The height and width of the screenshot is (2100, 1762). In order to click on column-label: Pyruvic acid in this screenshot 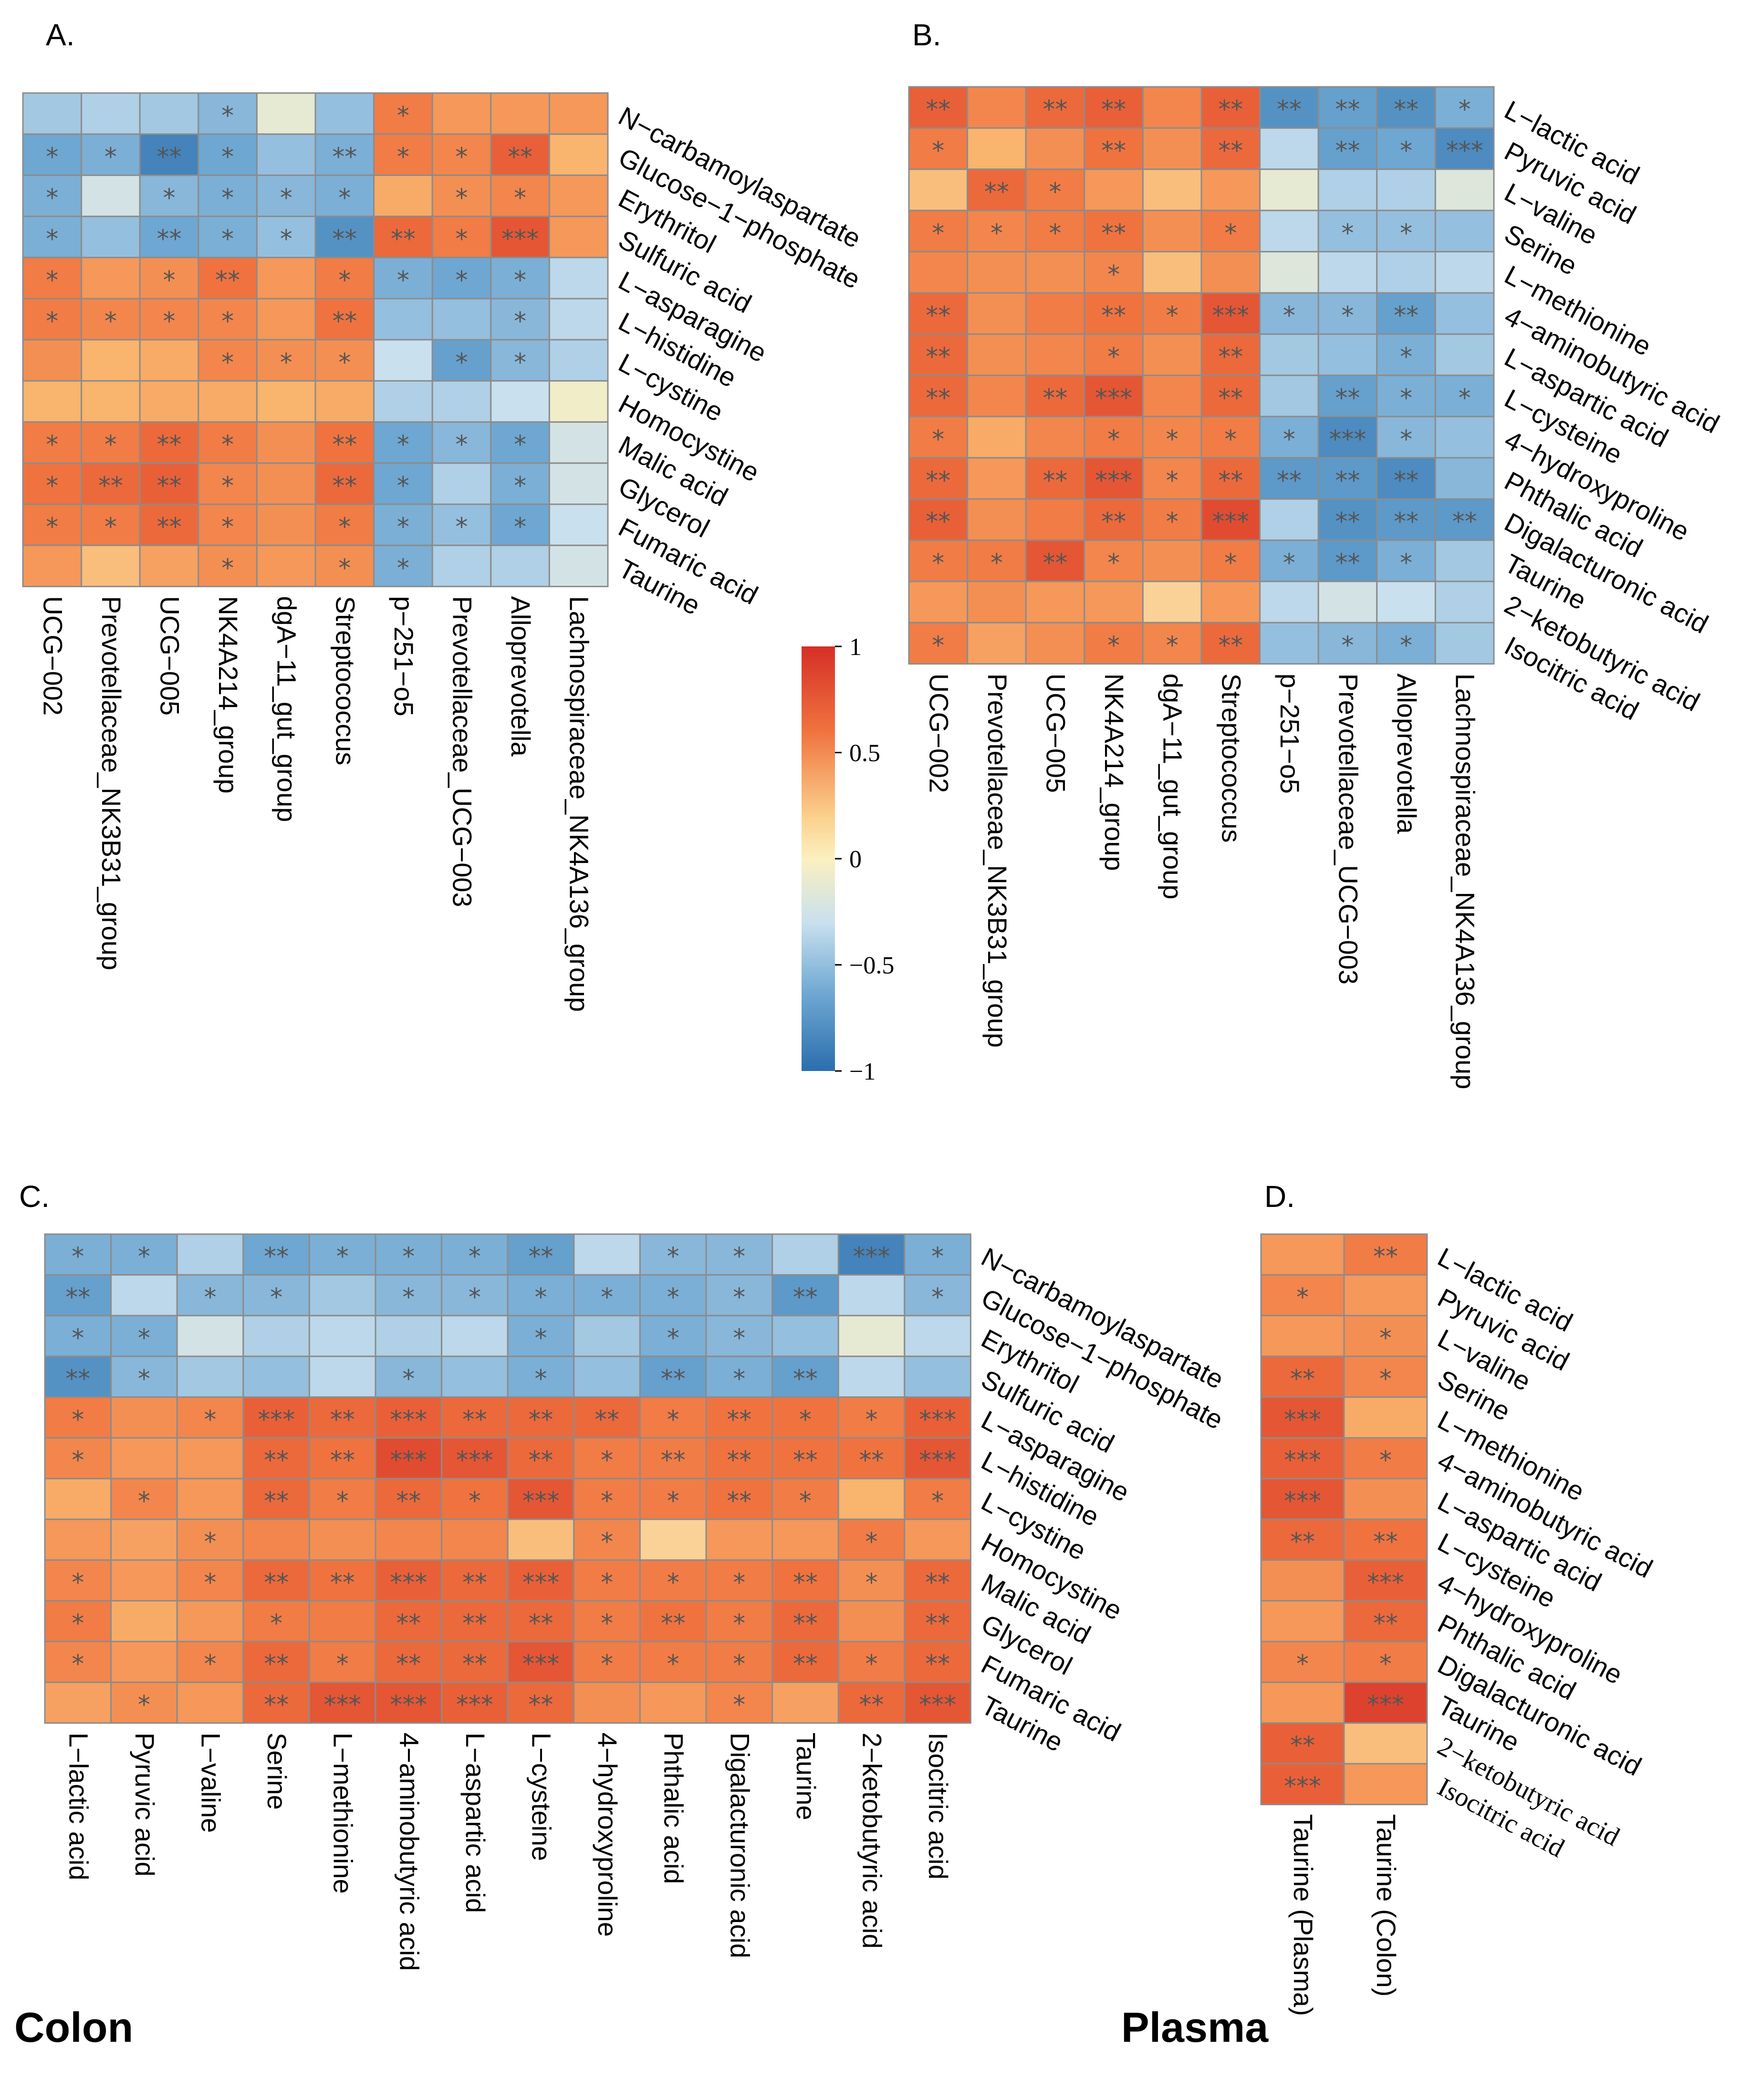, I will do `click(145, 1805)`.